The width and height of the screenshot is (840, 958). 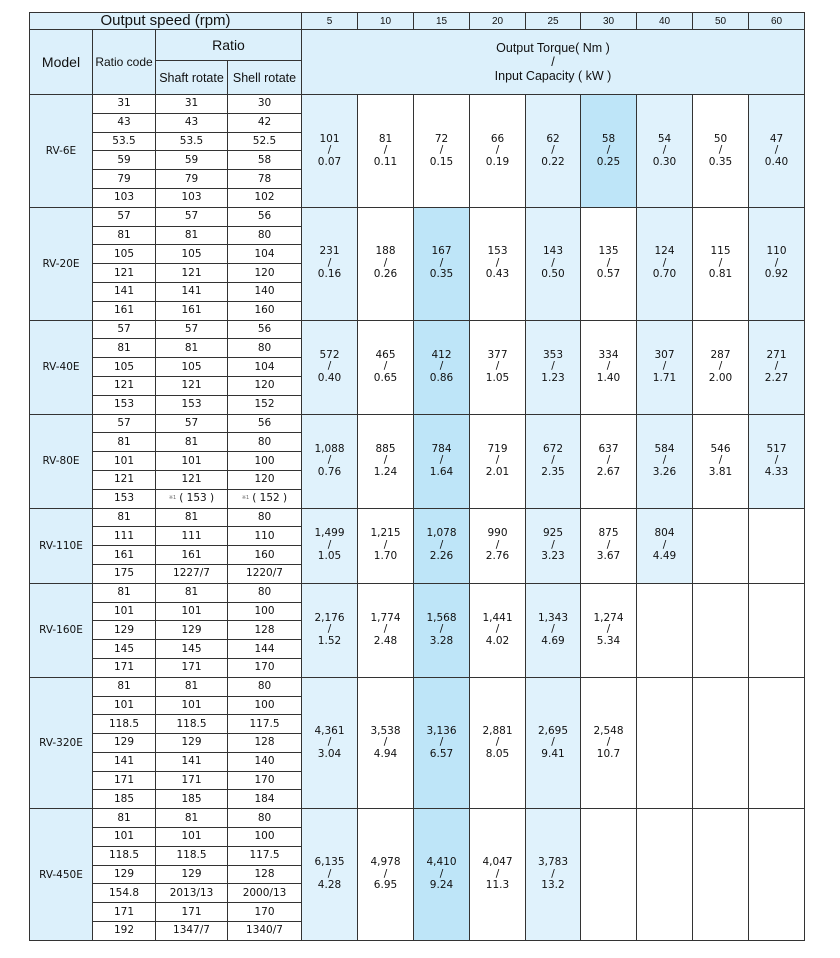 What do you see at coordinates (124, 667) in the screenshot?
I see `ratio-code-cell: 171` at bounding box center [124, 667].